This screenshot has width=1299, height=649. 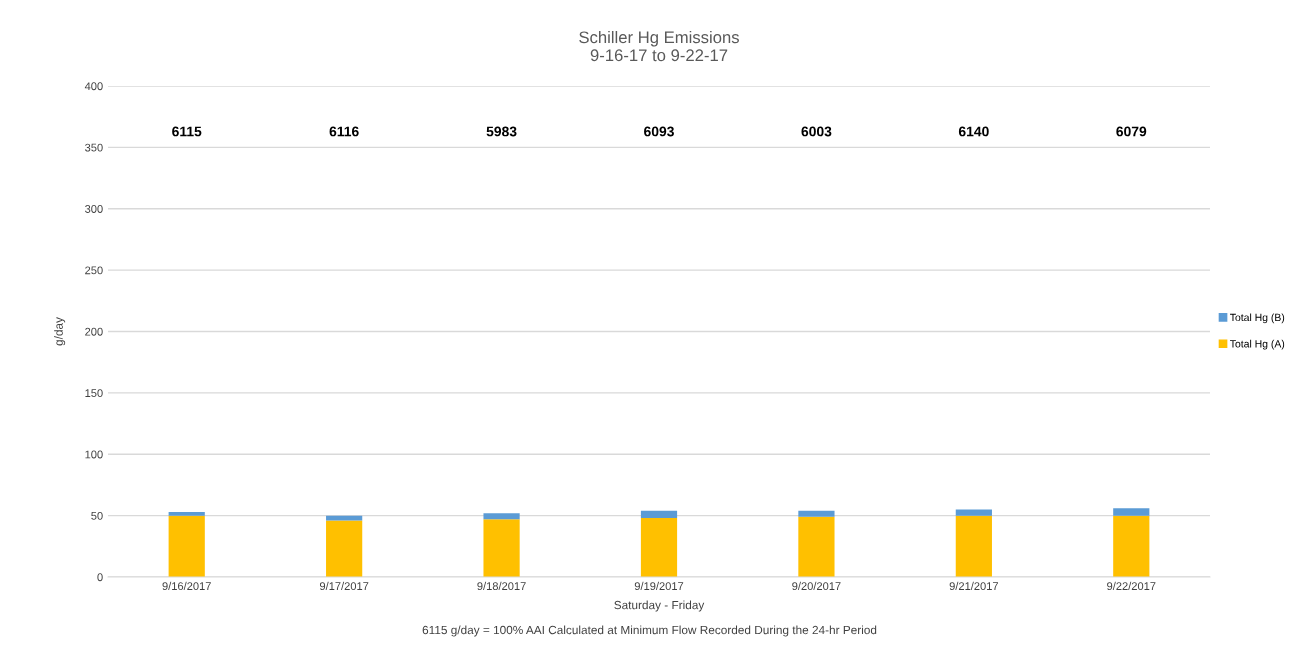 I want to click on y-tick-label: 50, so click(x=97, y=515).